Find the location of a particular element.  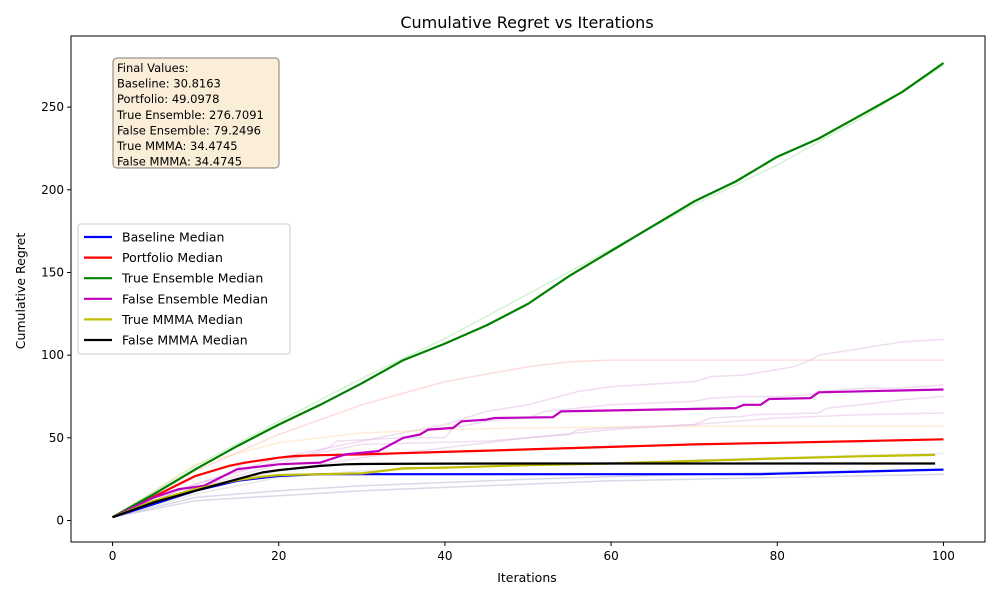

x-tick-label: 0 is located at coordinates (113, 556).